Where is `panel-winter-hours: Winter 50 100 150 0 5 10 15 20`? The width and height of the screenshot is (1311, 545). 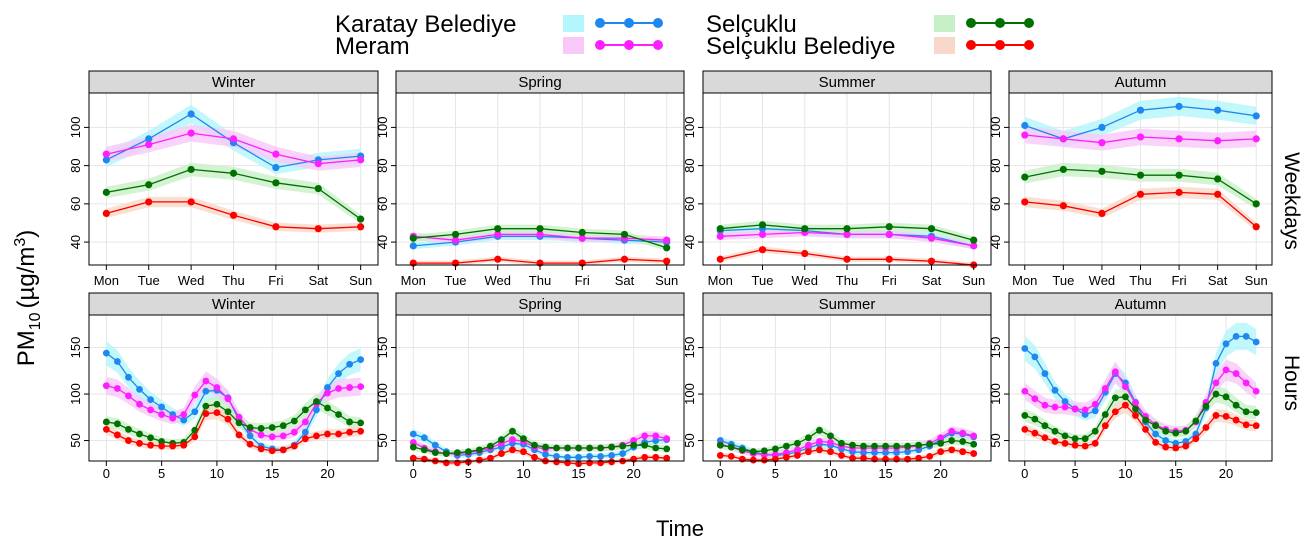 panel-winter-hours: Winter 50 100 150 0 5 10 15 20 is located at coordinates (223, 386).